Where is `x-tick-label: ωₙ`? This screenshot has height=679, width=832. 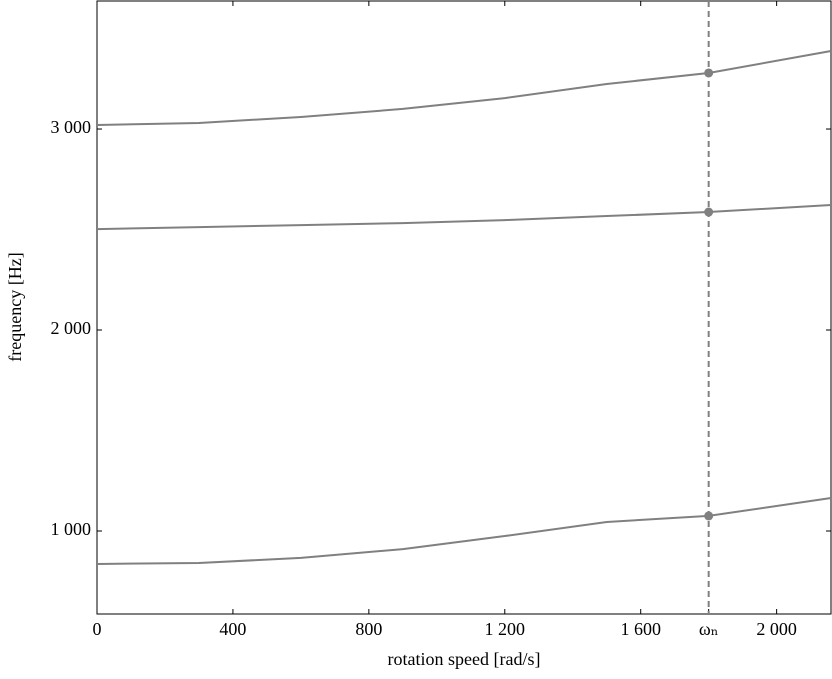
x-tick-label: ωₙ is located at coordinates (709, 629).